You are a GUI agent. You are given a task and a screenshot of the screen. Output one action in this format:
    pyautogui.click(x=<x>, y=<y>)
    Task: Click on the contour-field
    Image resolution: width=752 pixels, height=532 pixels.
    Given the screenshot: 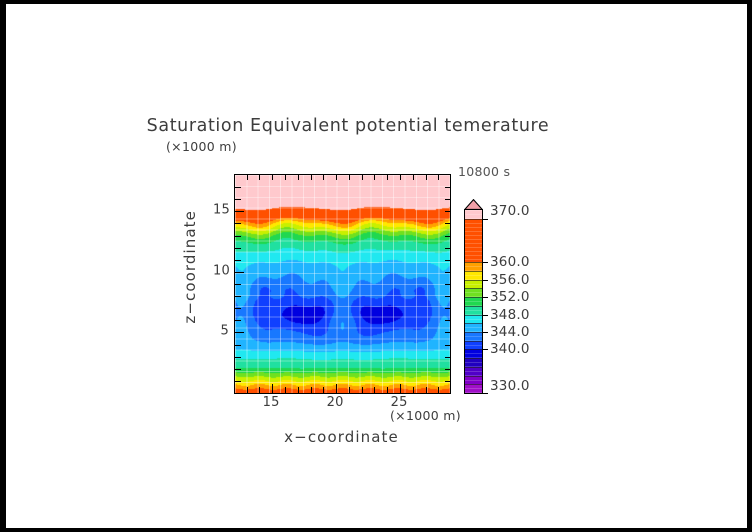 What is the action you would take?
    pyautogui.click(x=342, y=284)
    